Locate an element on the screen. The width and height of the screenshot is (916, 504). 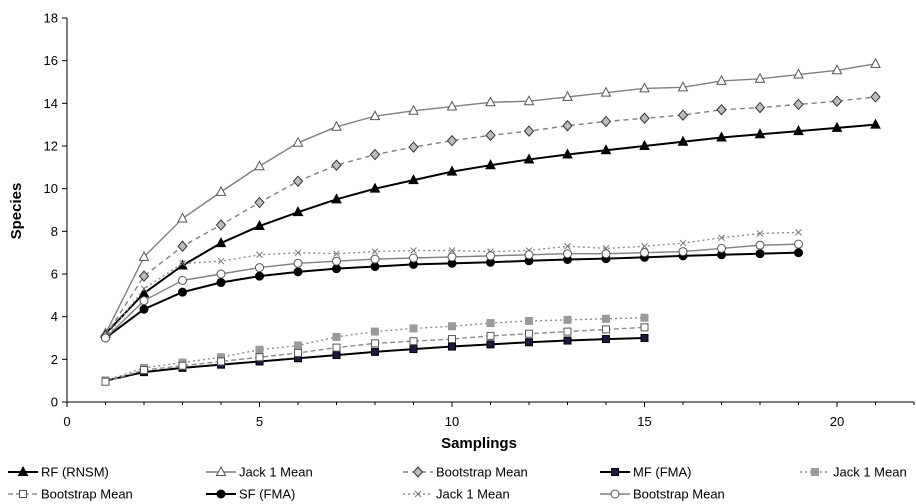
legend-item: Jack 1 Mean is located at coordinates (853, 472).